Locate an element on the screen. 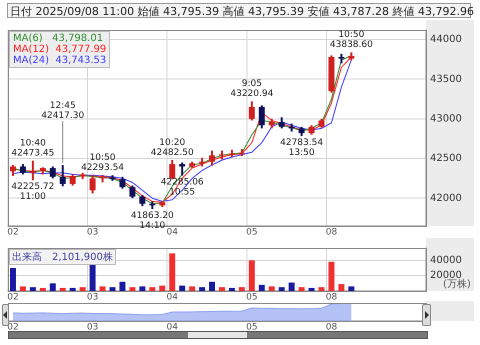  annotation: 42783.54 13:50 is located at coordinates (302, 148).